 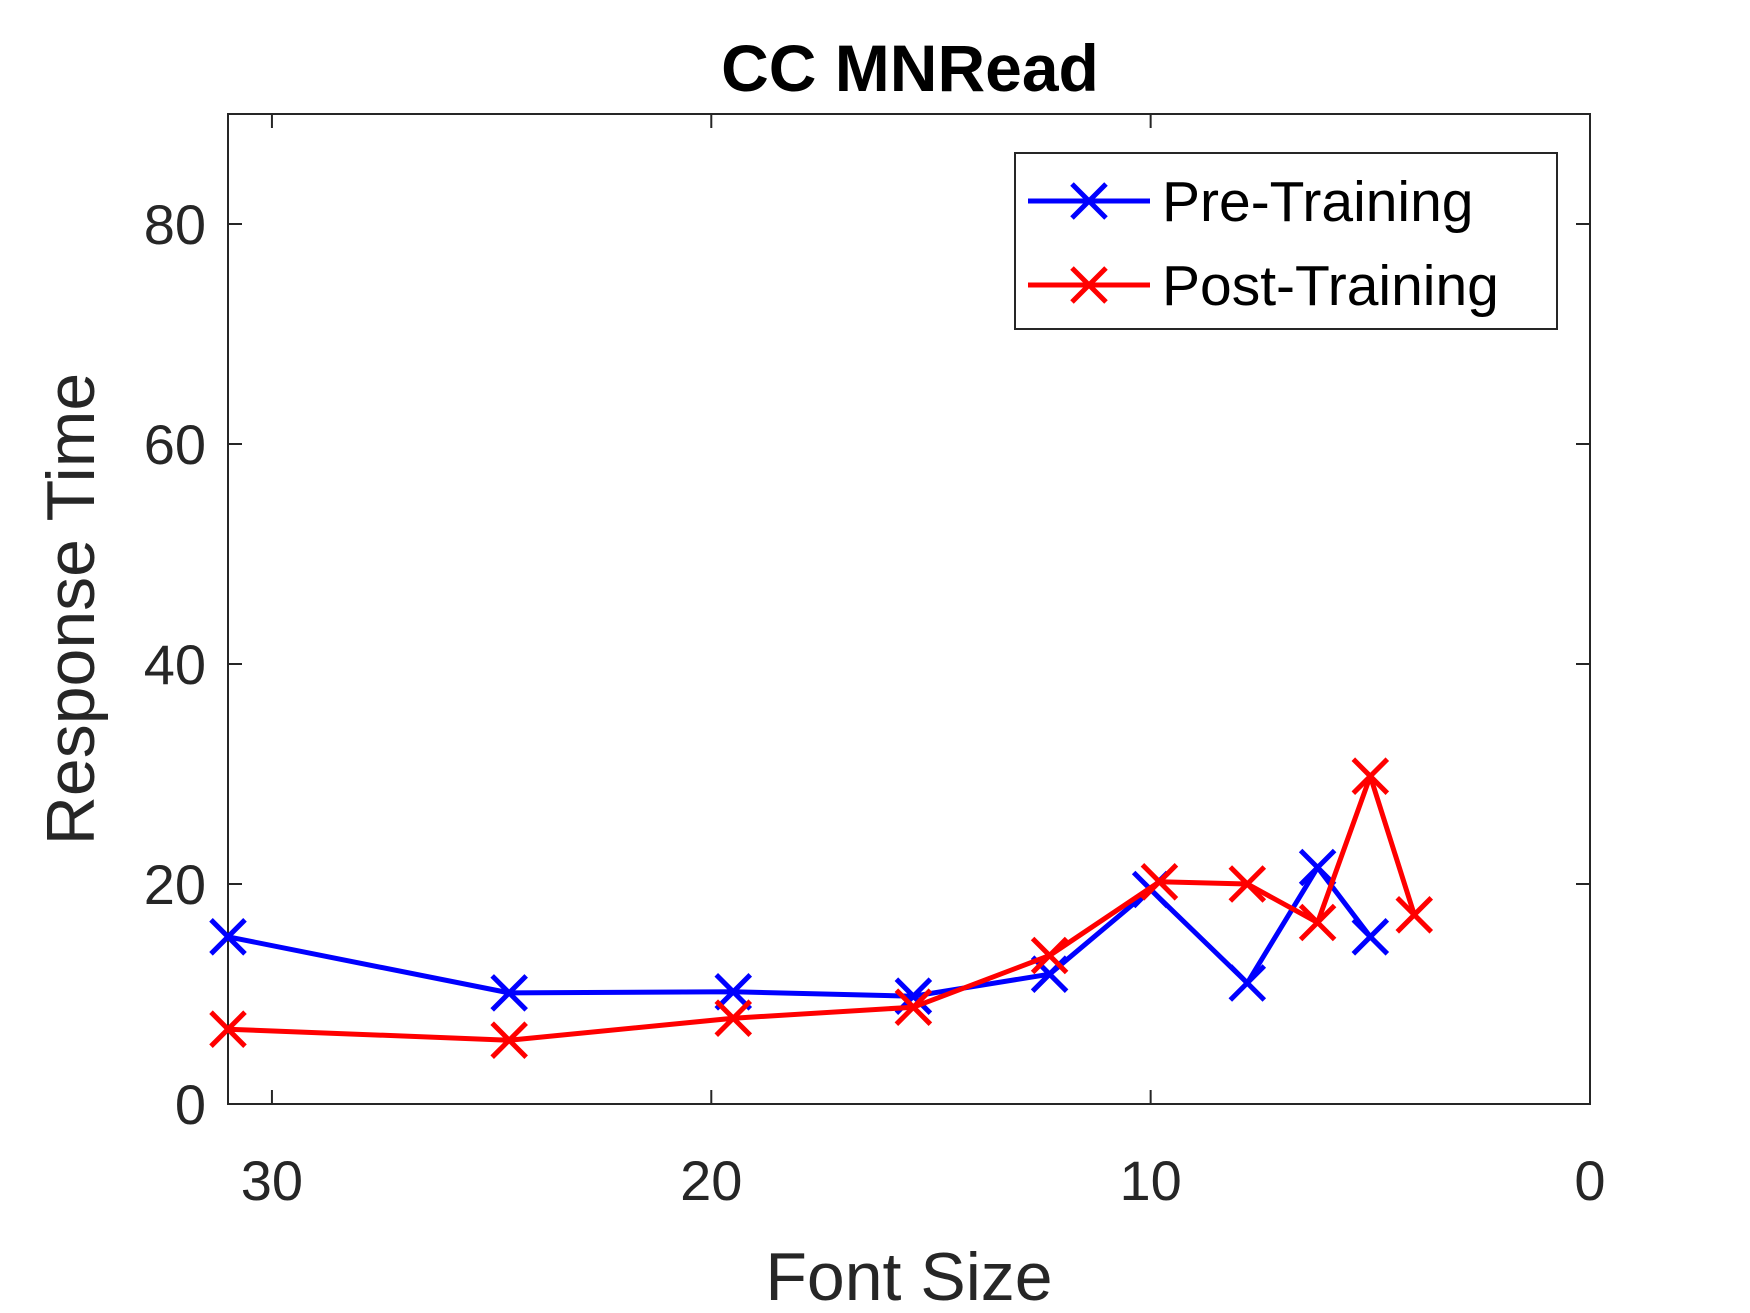 What do you see at coordinates (272, 1180) in the screenshot?
I see `x-tick-label-0: 30` at bounding box center [272, 1180].